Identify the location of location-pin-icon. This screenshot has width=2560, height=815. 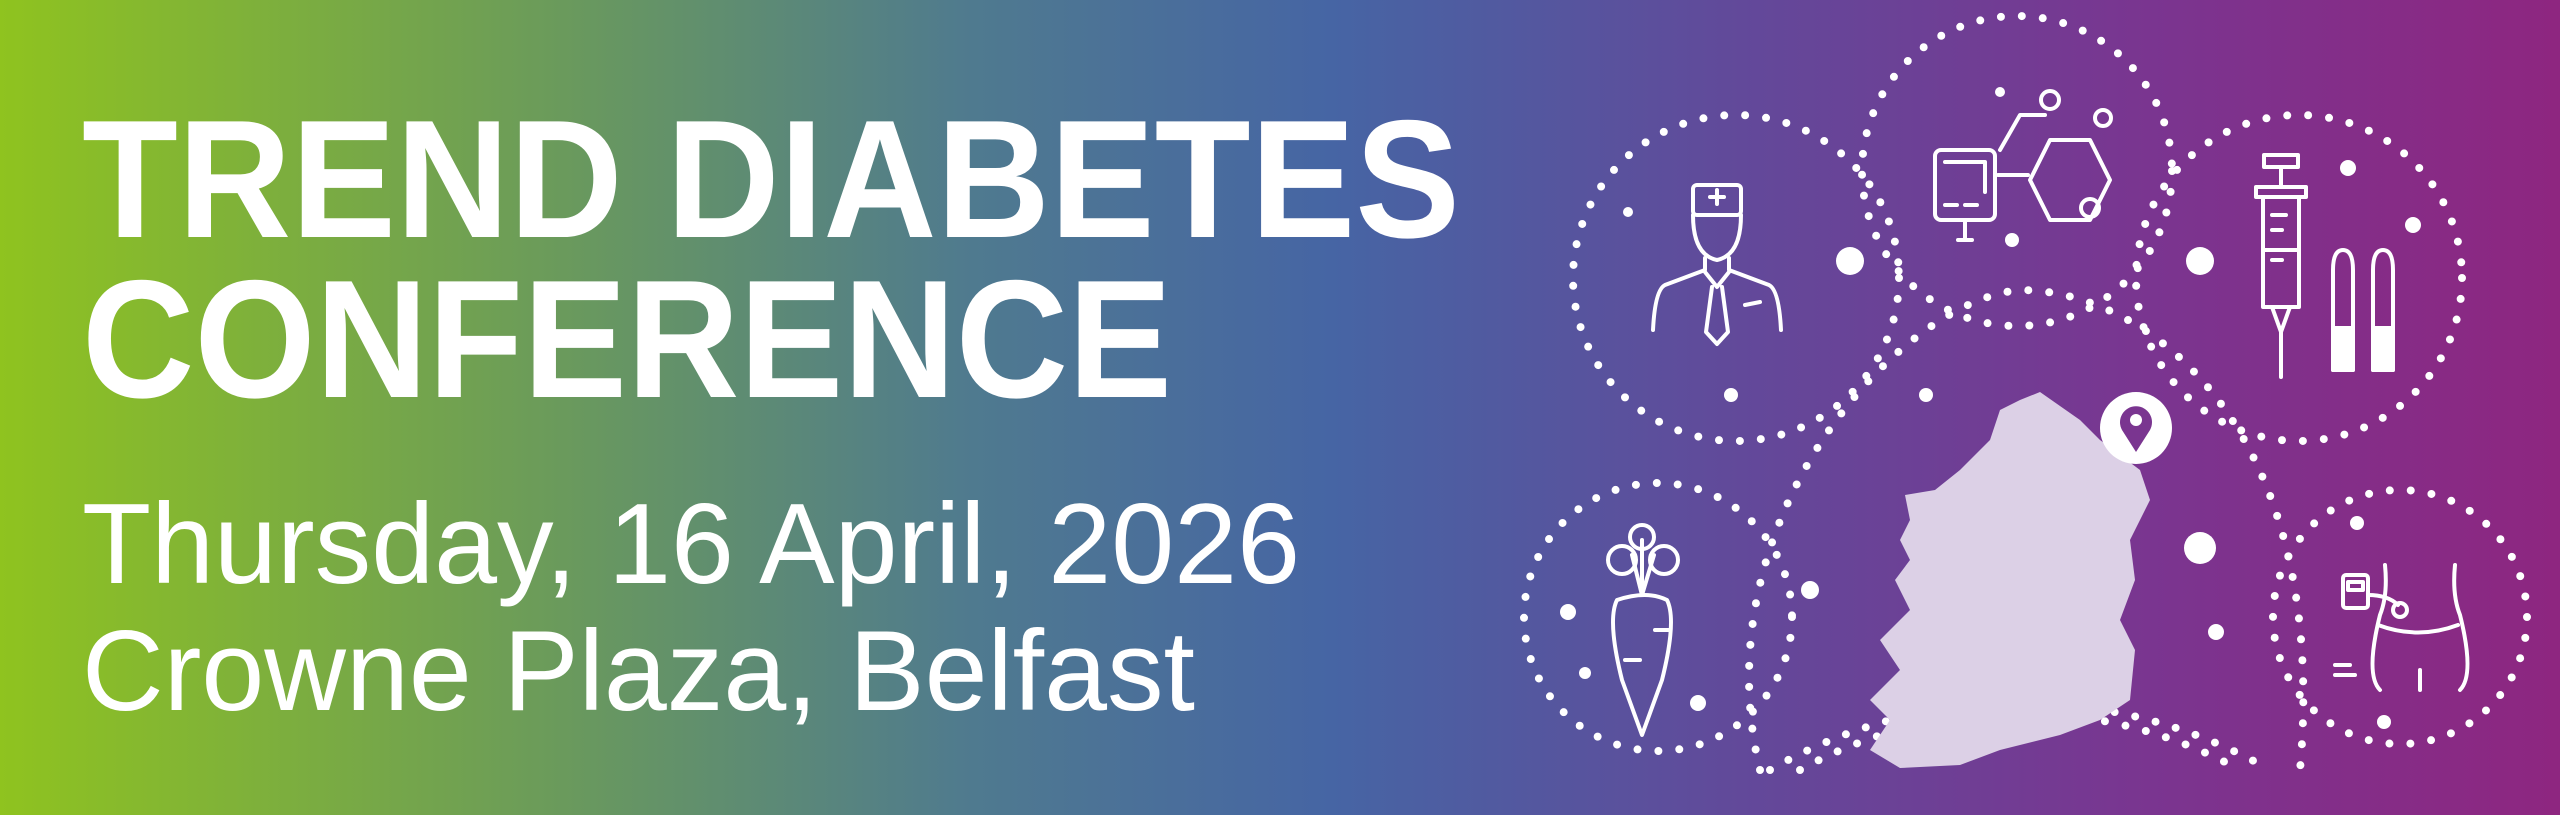
(2136, 428).